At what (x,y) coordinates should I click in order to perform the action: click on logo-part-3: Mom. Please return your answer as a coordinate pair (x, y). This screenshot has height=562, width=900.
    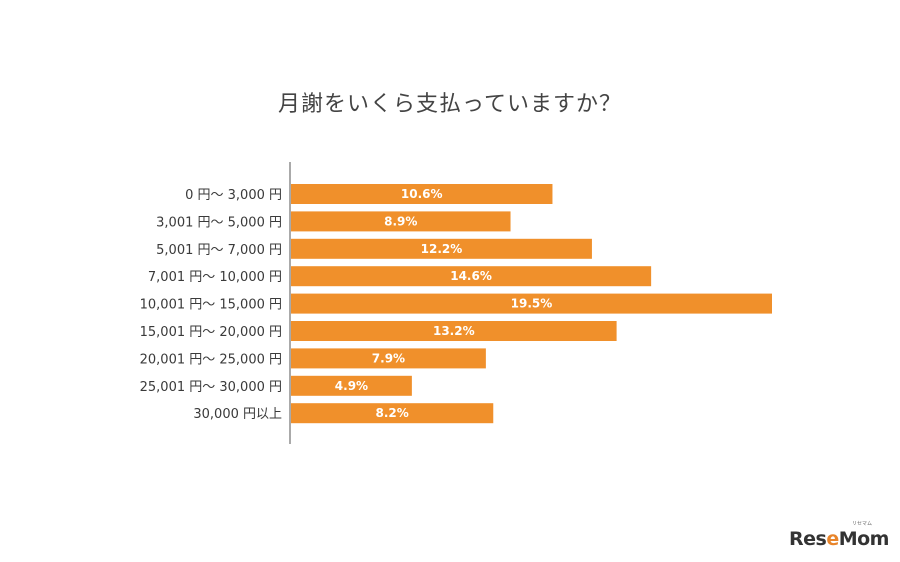
    Looking at the image, I should click on (864, 539).